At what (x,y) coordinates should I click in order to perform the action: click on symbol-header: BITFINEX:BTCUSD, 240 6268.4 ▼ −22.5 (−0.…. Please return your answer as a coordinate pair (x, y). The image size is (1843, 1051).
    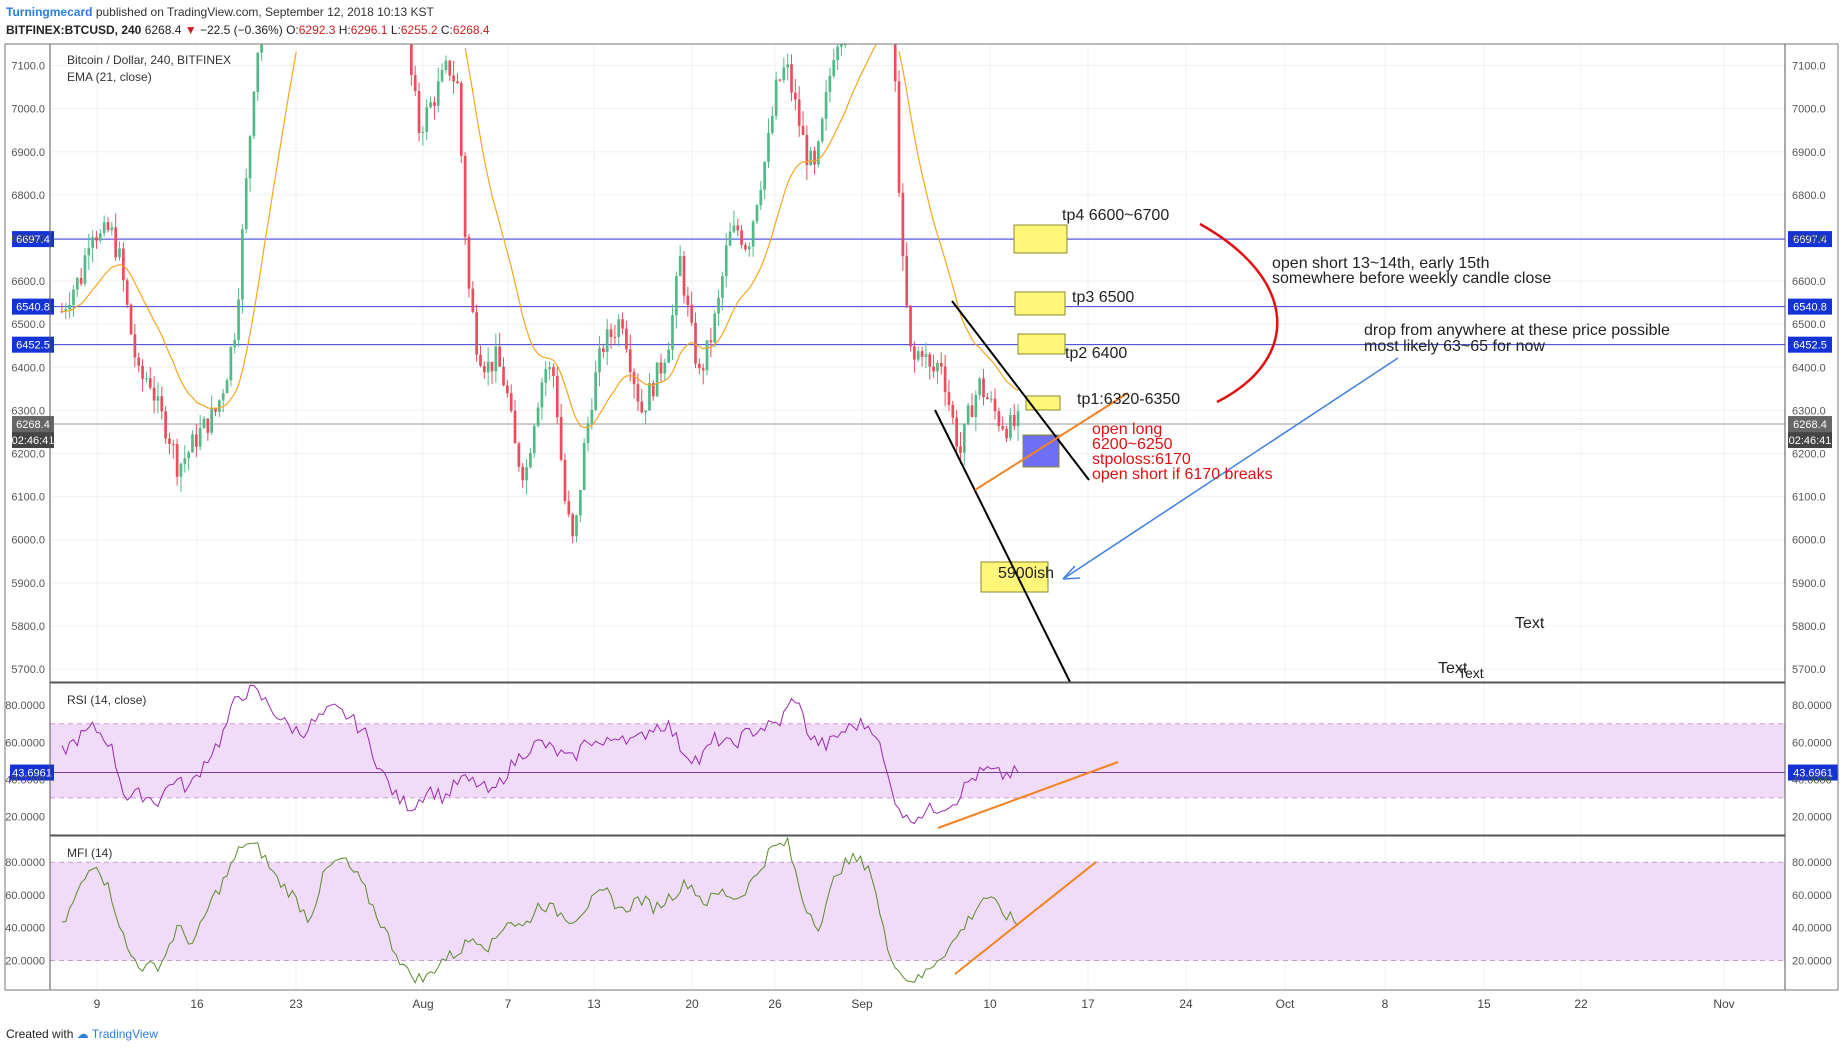
    Looking at the image, I should click on (248, 30).